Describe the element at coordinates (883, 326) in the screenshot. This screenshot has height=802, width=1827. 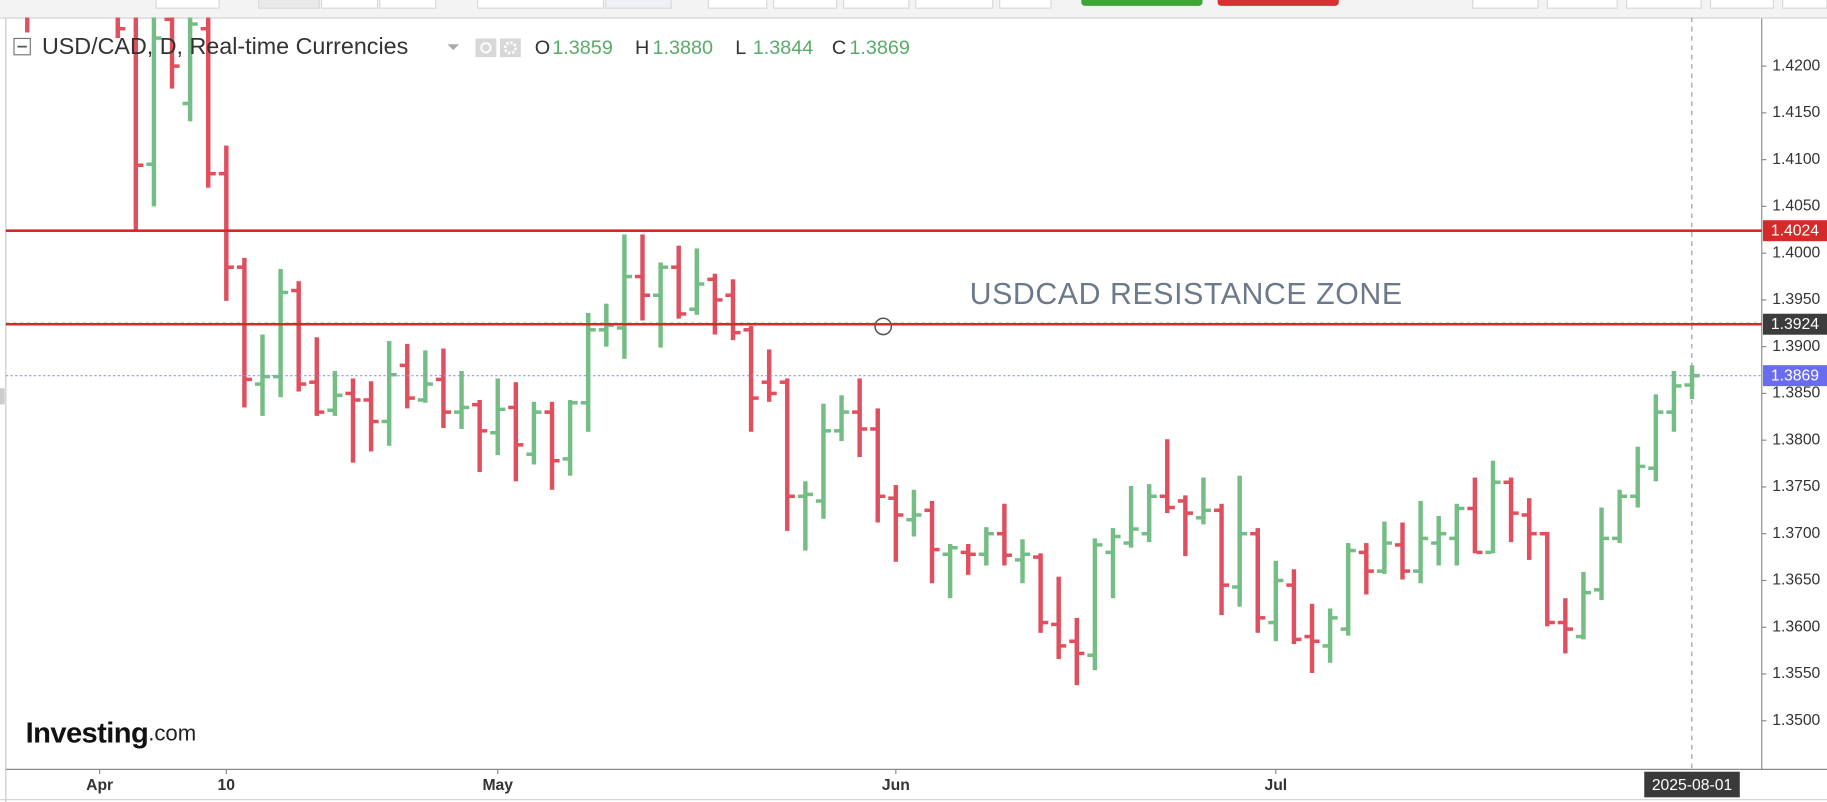
I see `annotation-handle` at that location.